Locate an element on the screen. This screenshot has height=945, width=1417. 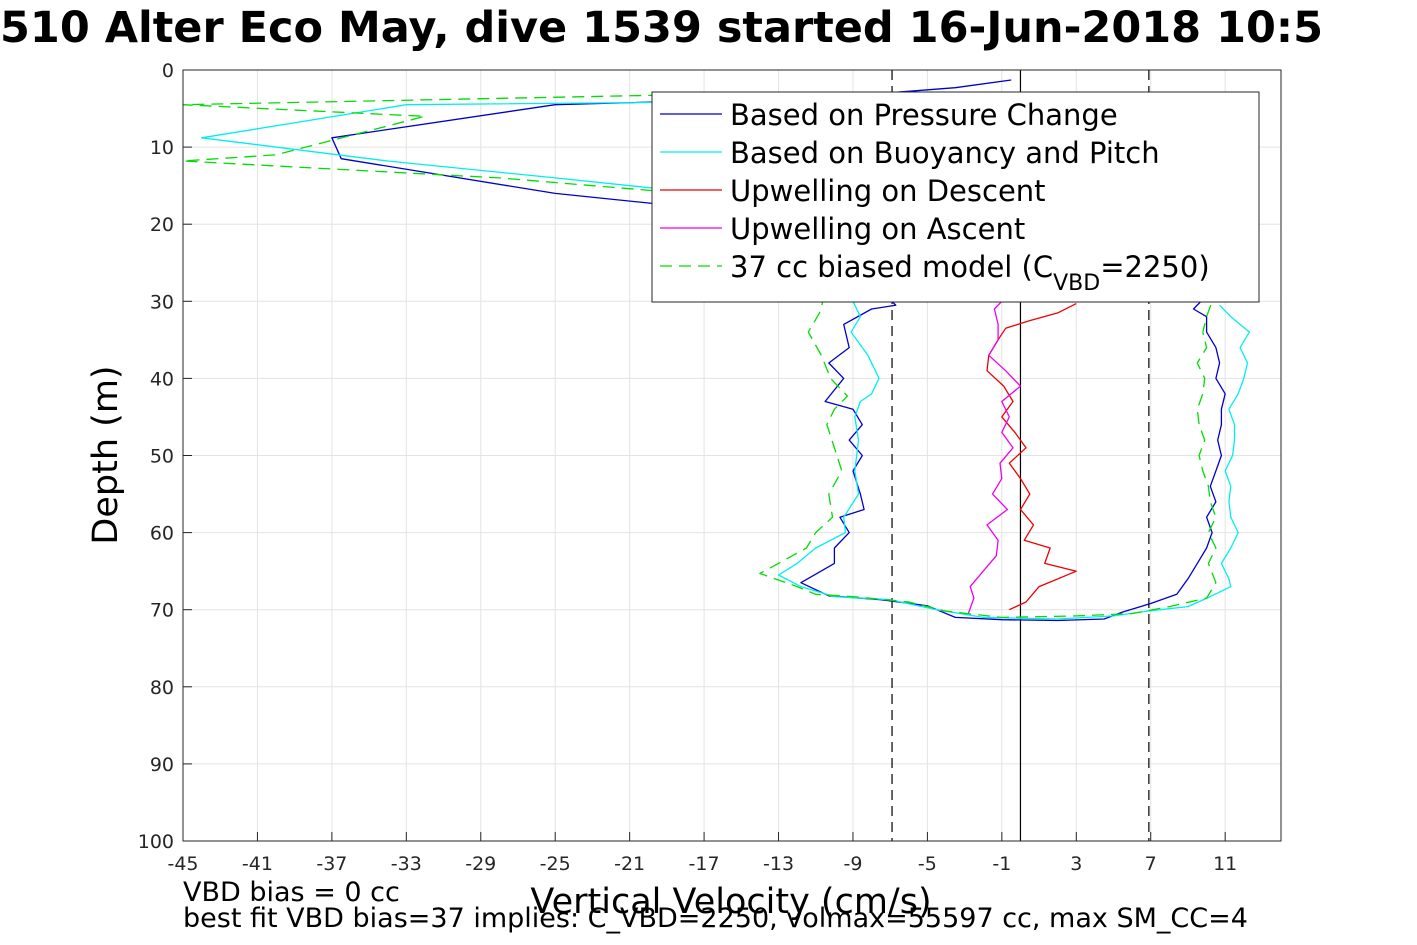
x-tick-label: -33 is located at coordinates (406, 864).